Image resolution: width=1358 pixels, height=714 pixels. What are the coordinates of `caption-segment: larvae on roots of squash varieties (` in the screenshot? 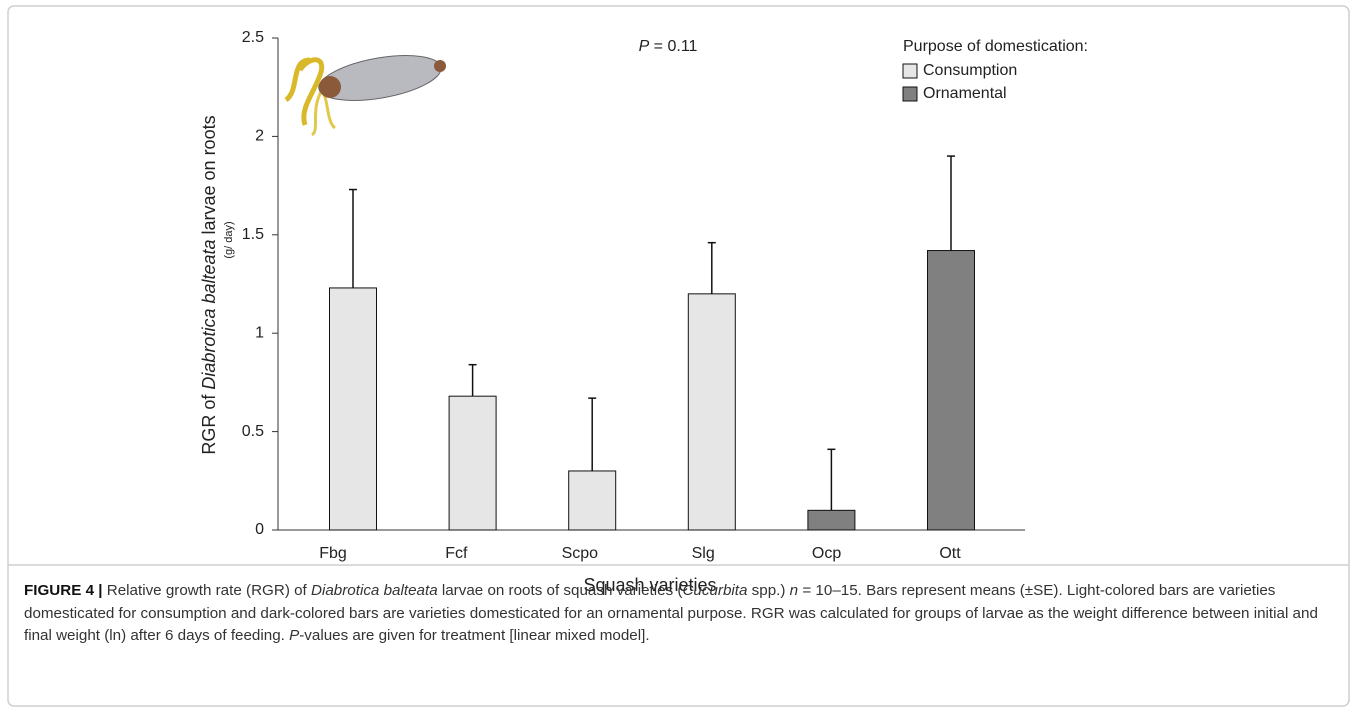 It's located at (560, 590).